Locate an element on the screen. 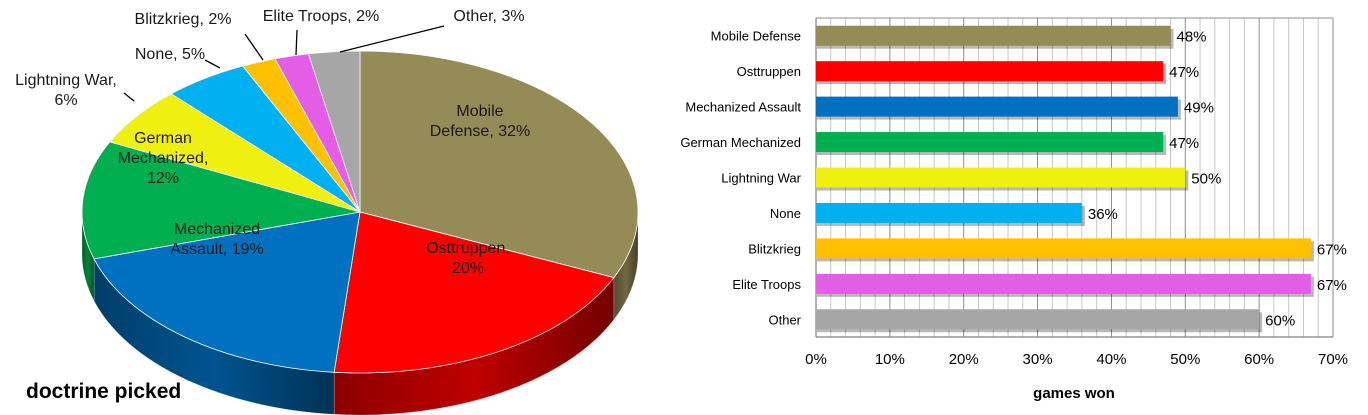 The height and width of the screenshot is (415, 1368). pie-label-osttruppen: Osttruppen, 20% is located at coordinates (468, 258).